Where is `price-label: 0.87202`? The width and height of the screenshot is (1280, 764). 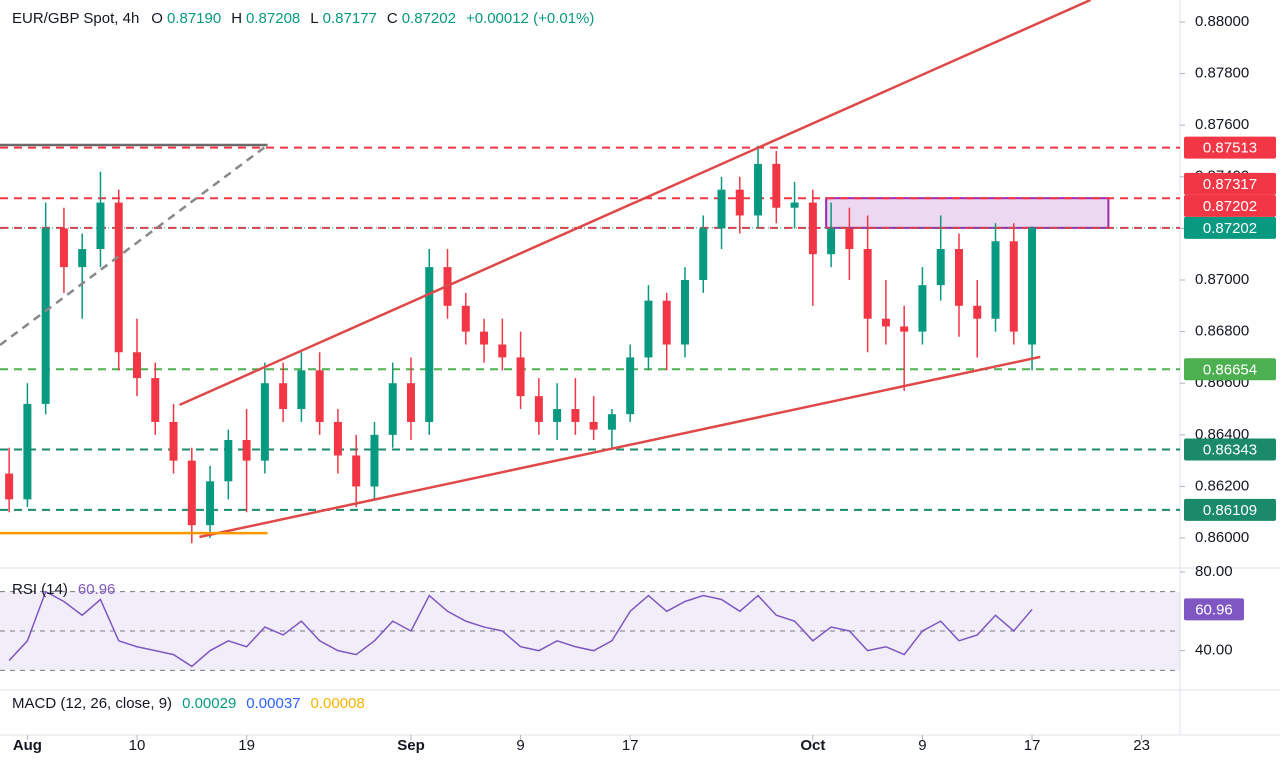
price-label: 0.87202 is located at coordinates (1230, 206).